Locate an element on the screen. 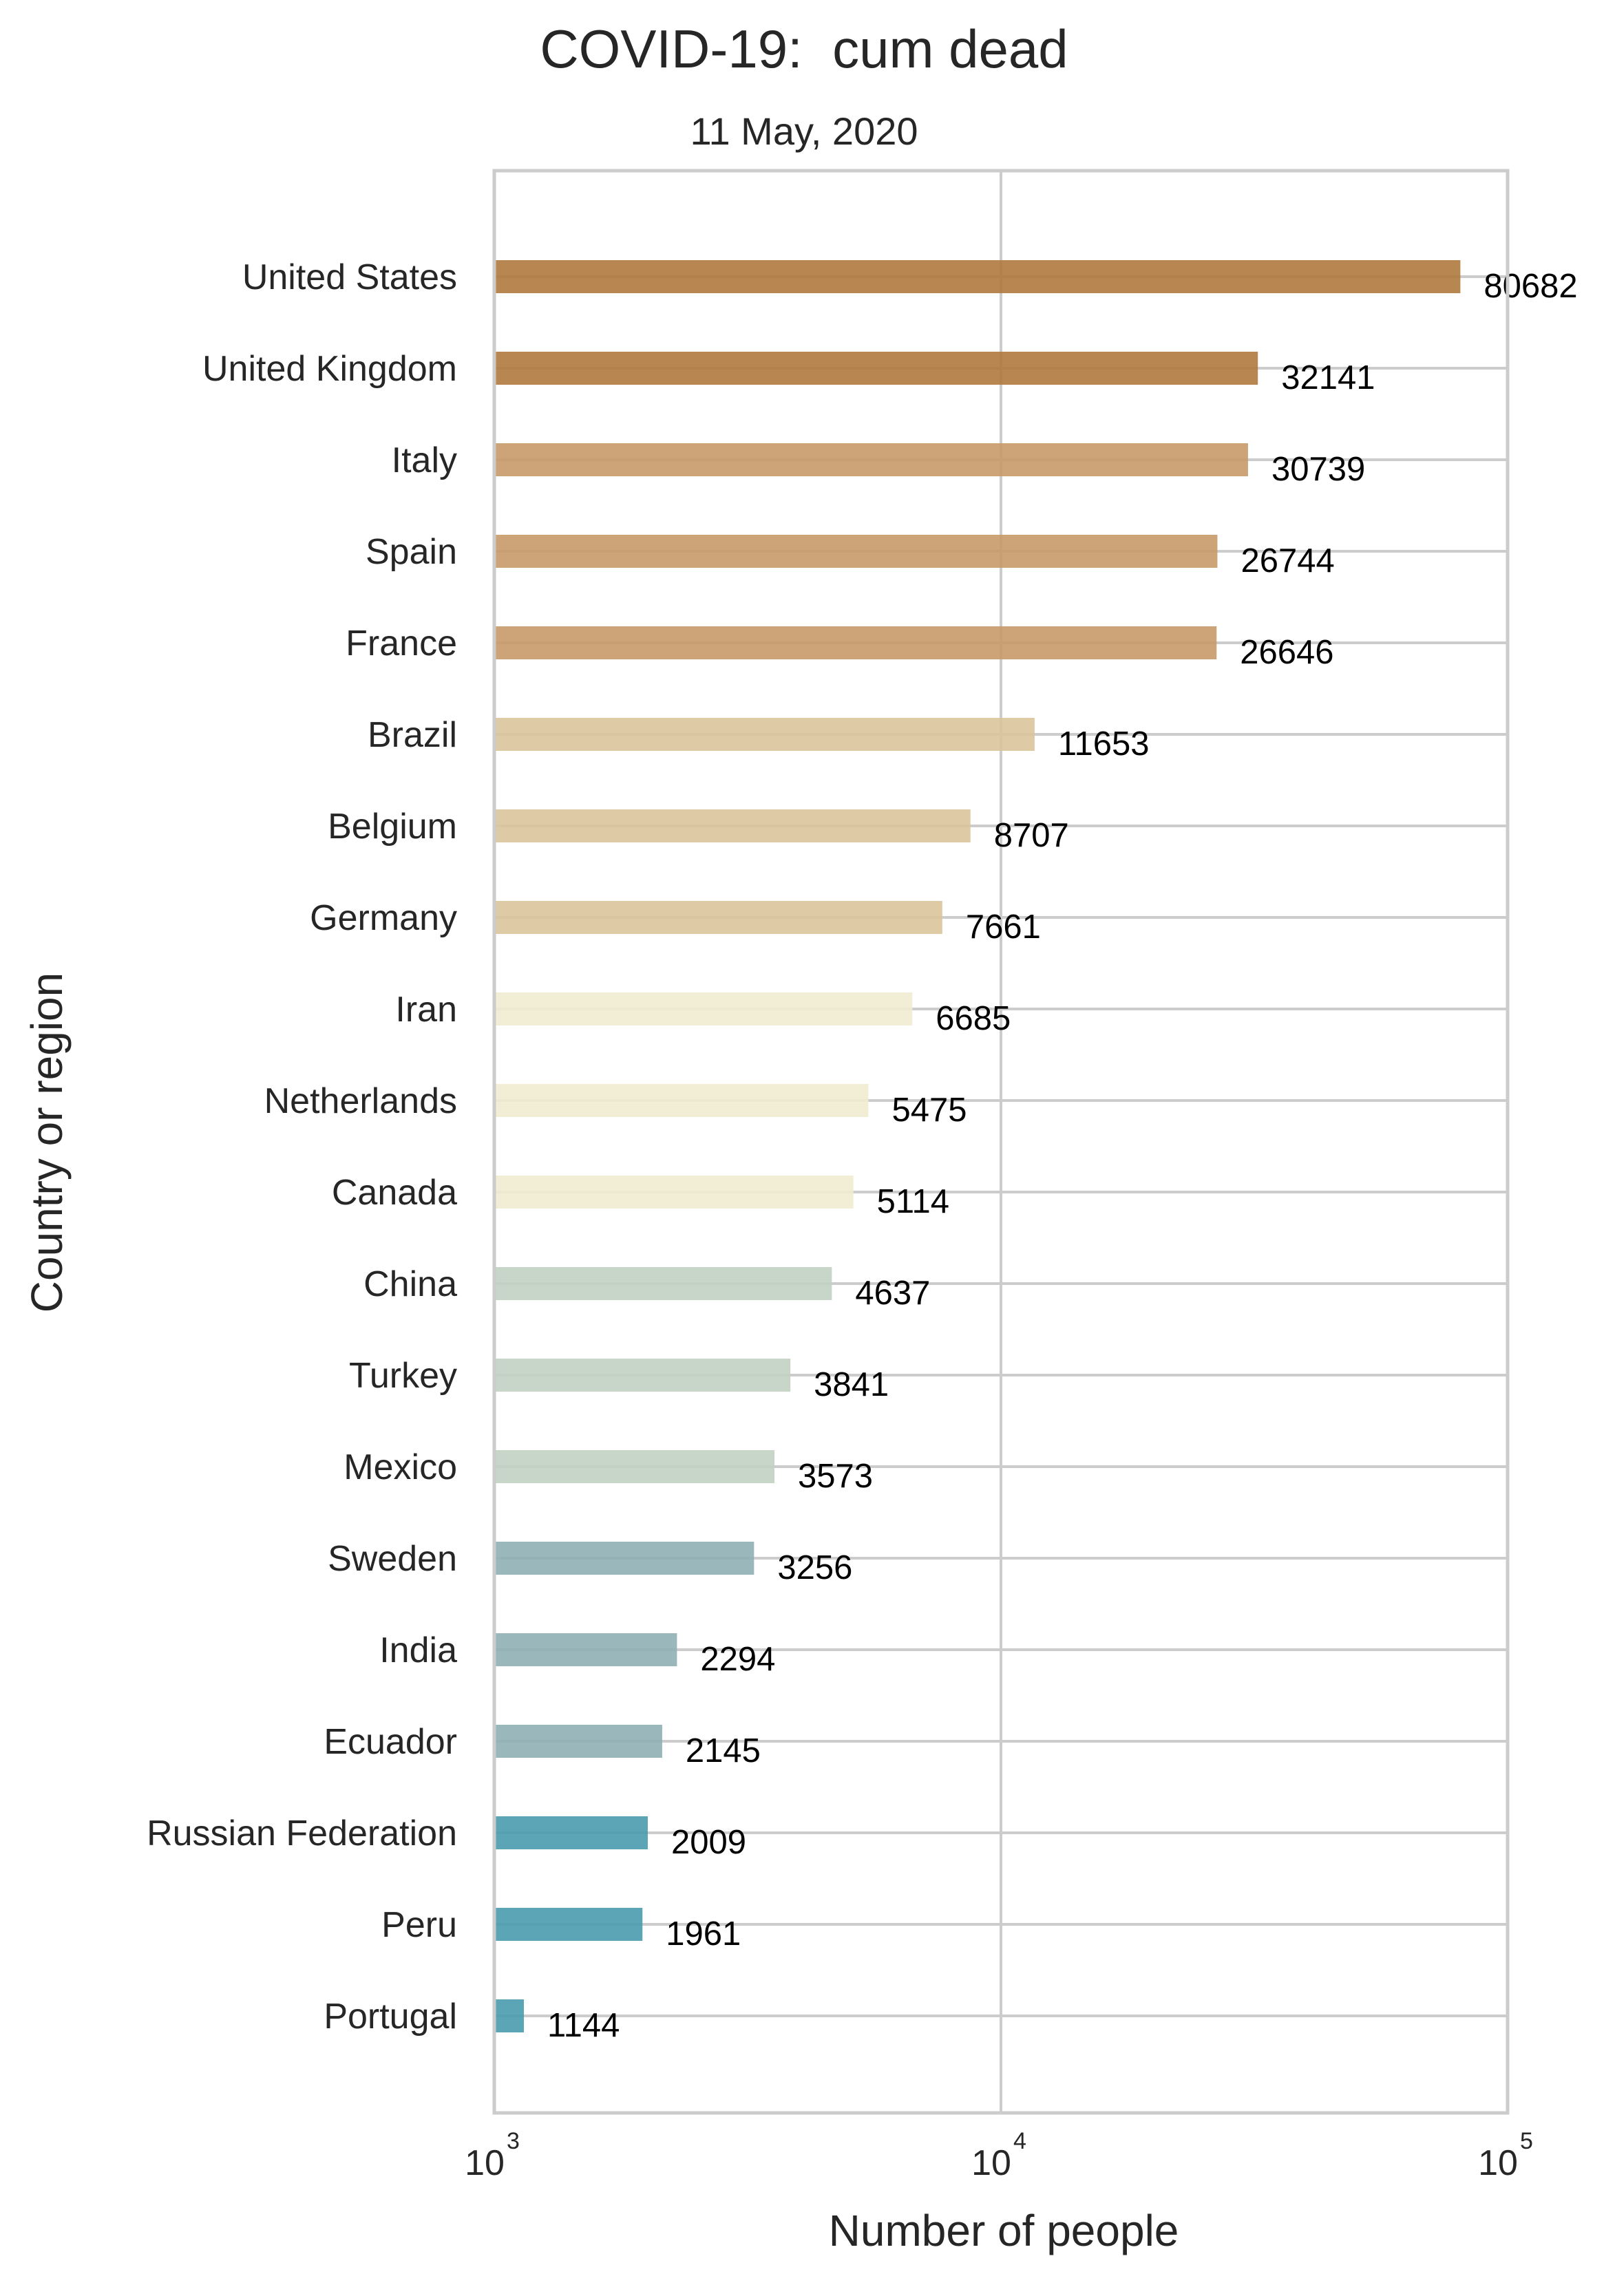  x-axis-label: Number of people is located at coordinates (1004, 2231).